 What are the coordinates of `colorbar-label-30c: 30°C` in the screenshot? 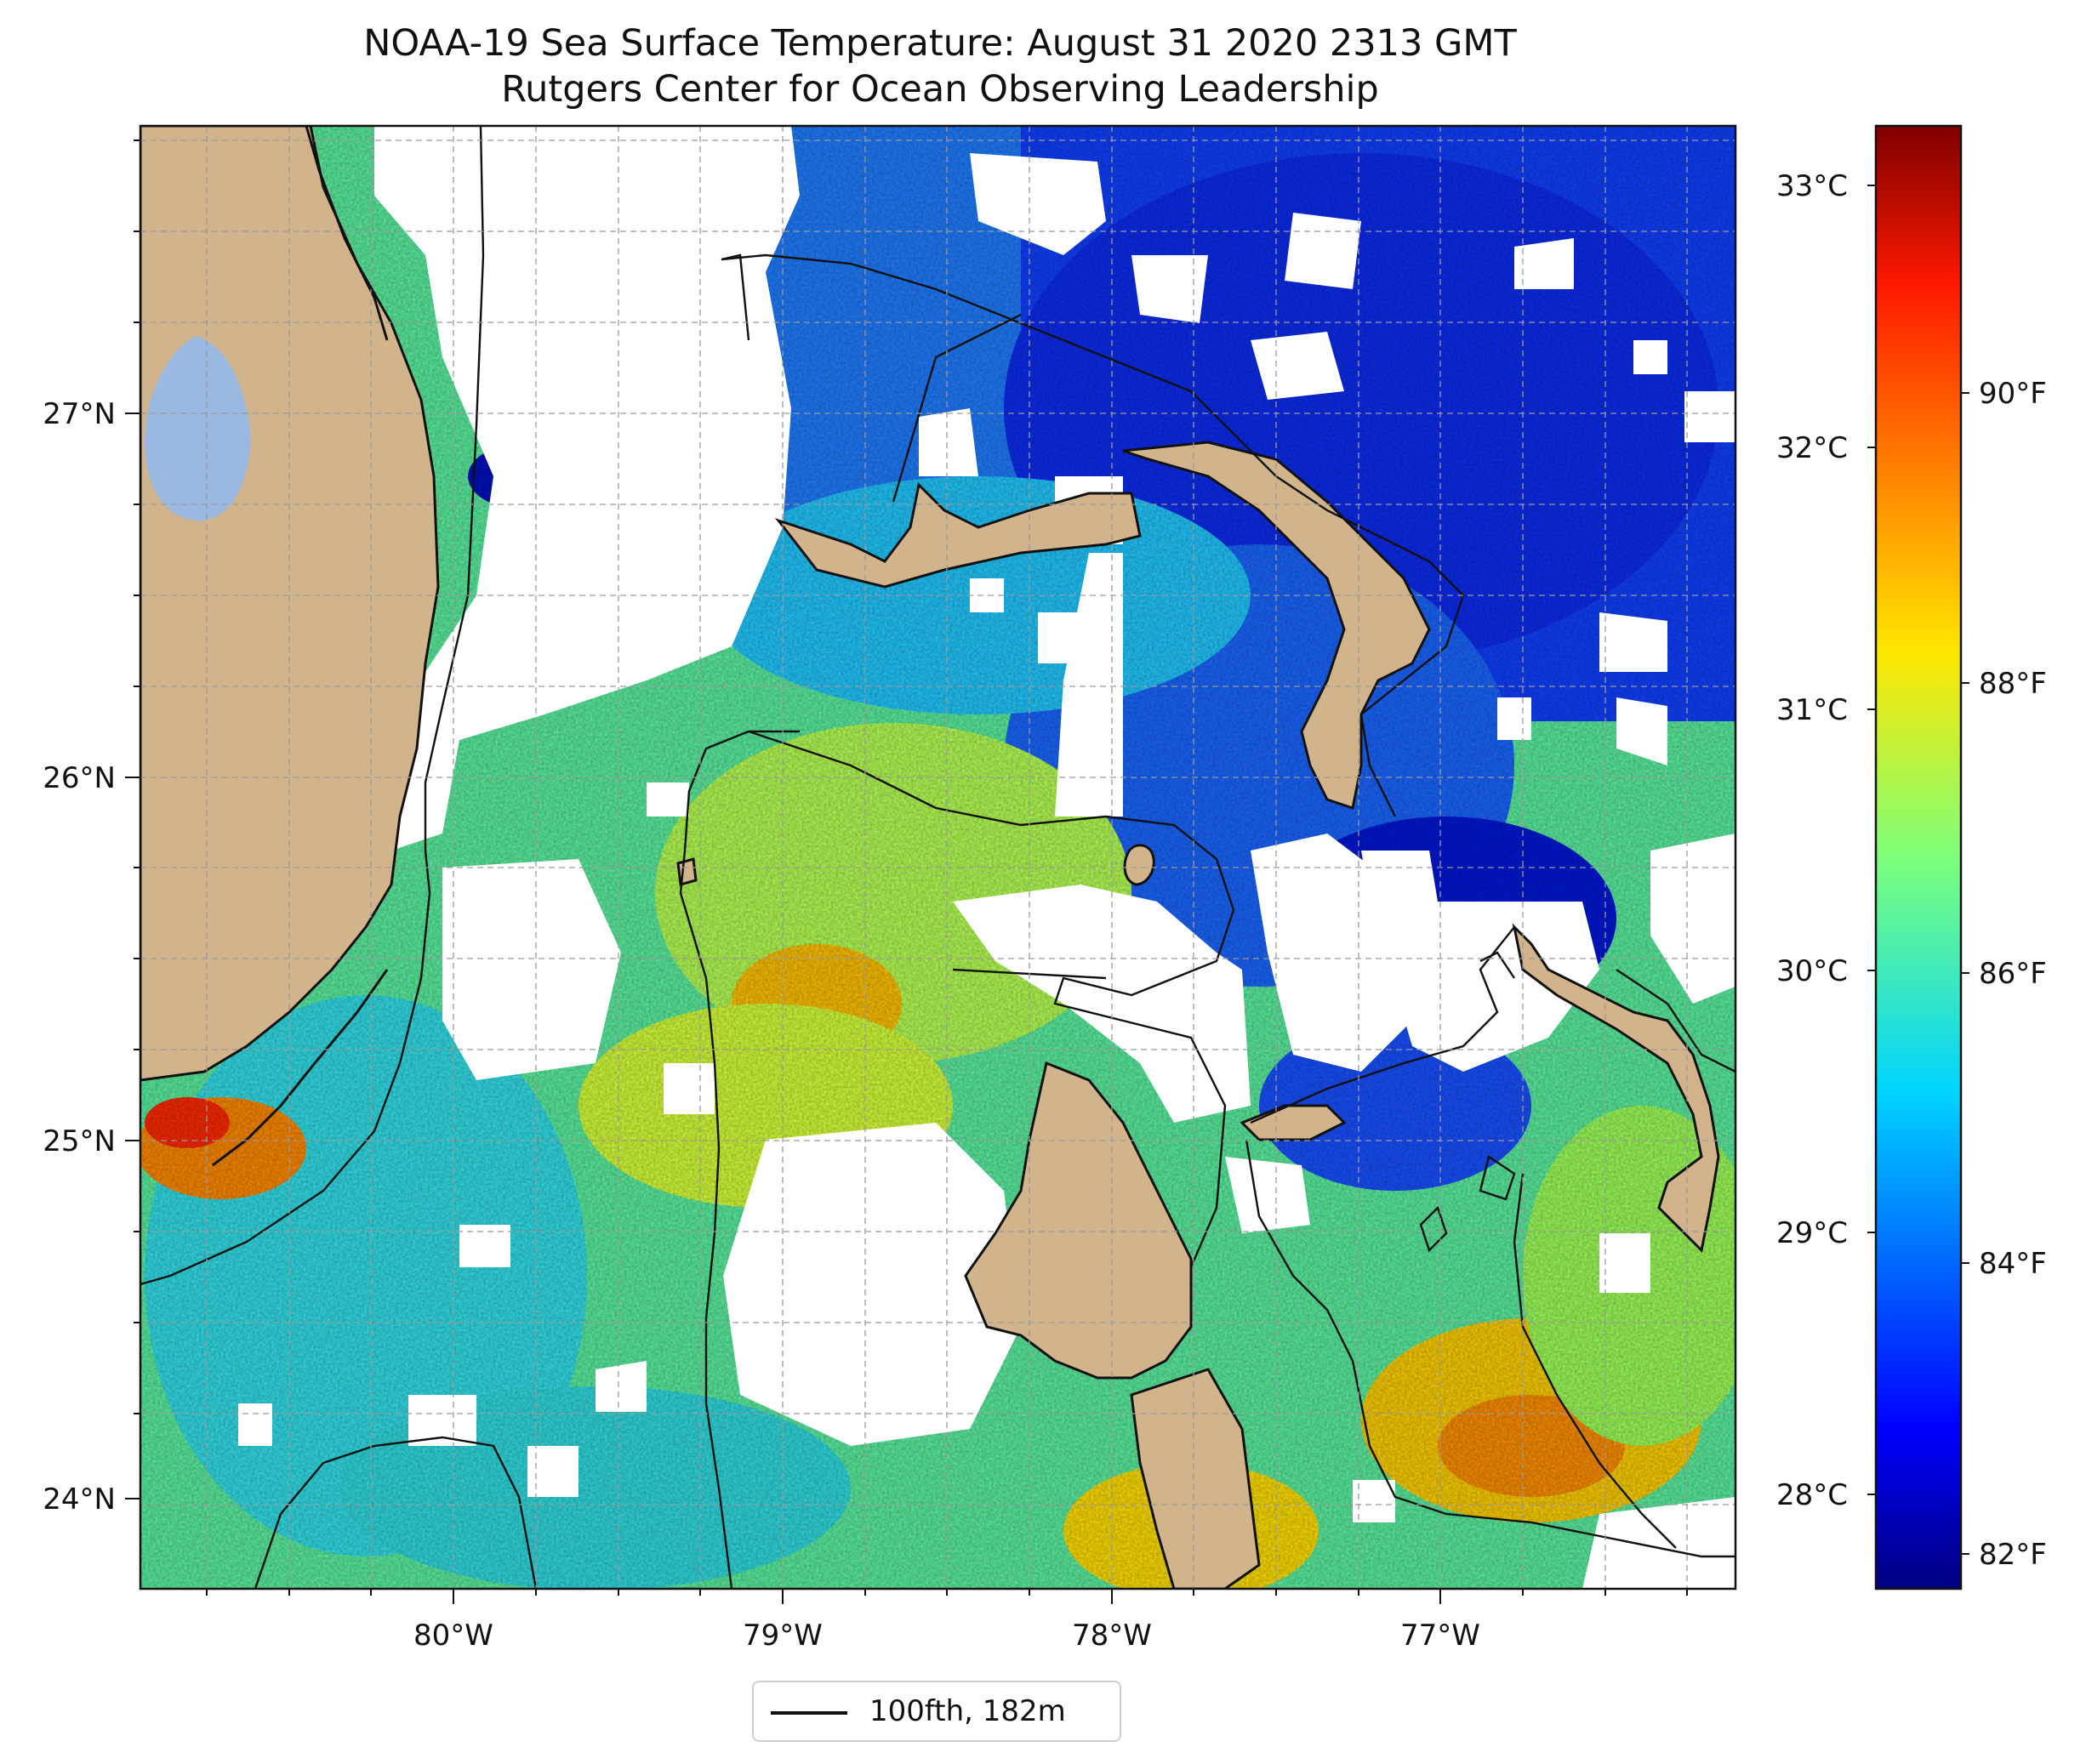 It's located at (1812, 971).